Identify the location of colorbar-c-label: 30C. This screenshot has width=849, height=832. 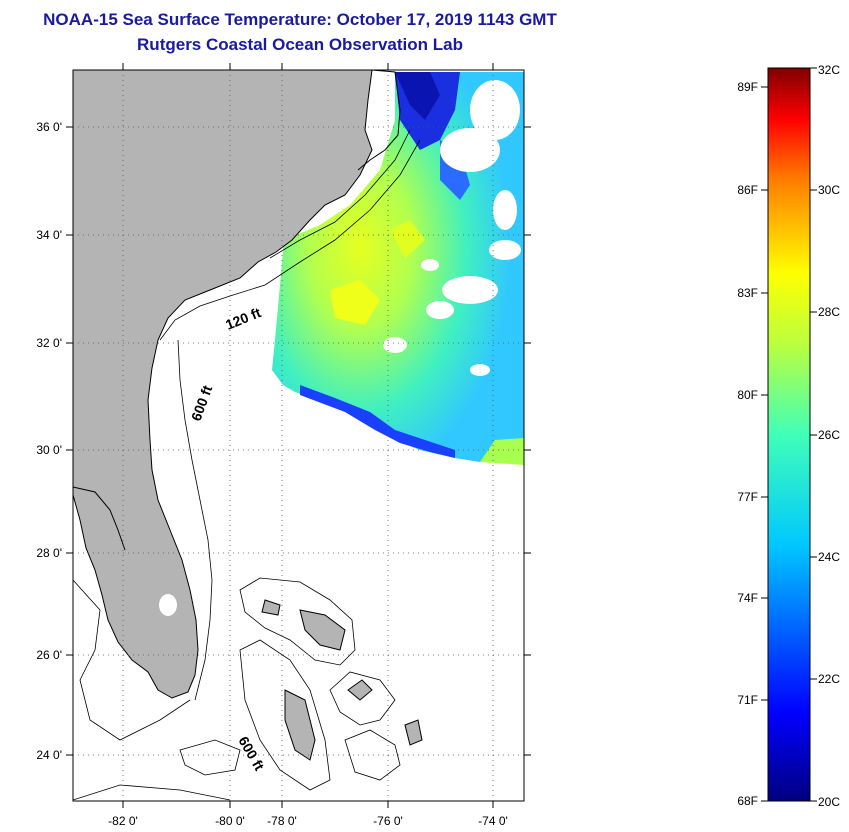
(829, 190).